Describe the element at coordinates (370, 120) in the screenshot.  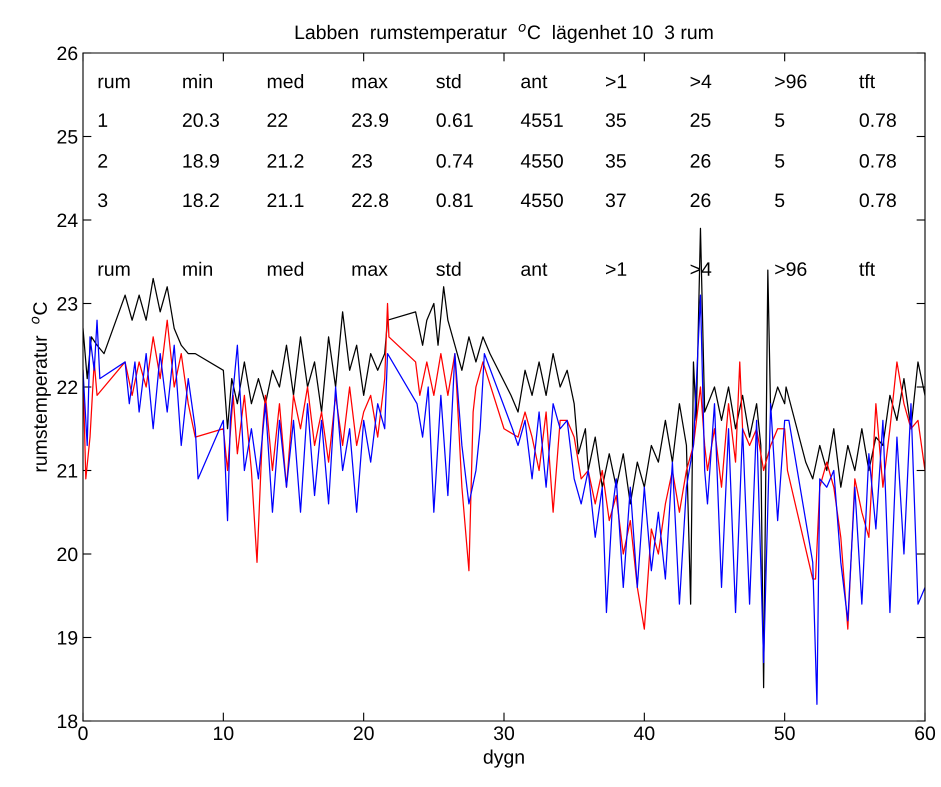
I see `annotation: 23.9` at that location.